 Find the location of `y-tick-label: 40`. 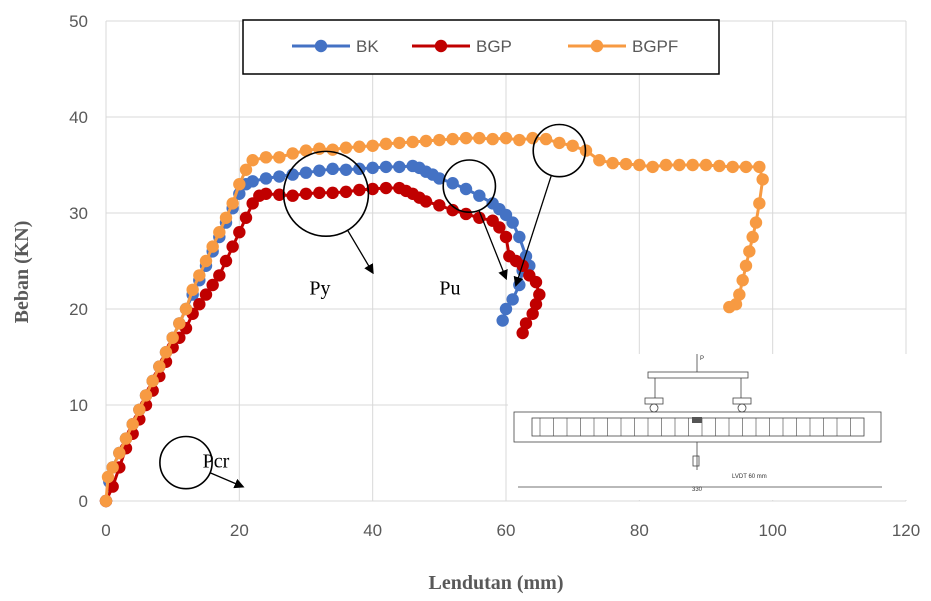

y-tick-label: 40 is located at coordinates (78, 117).